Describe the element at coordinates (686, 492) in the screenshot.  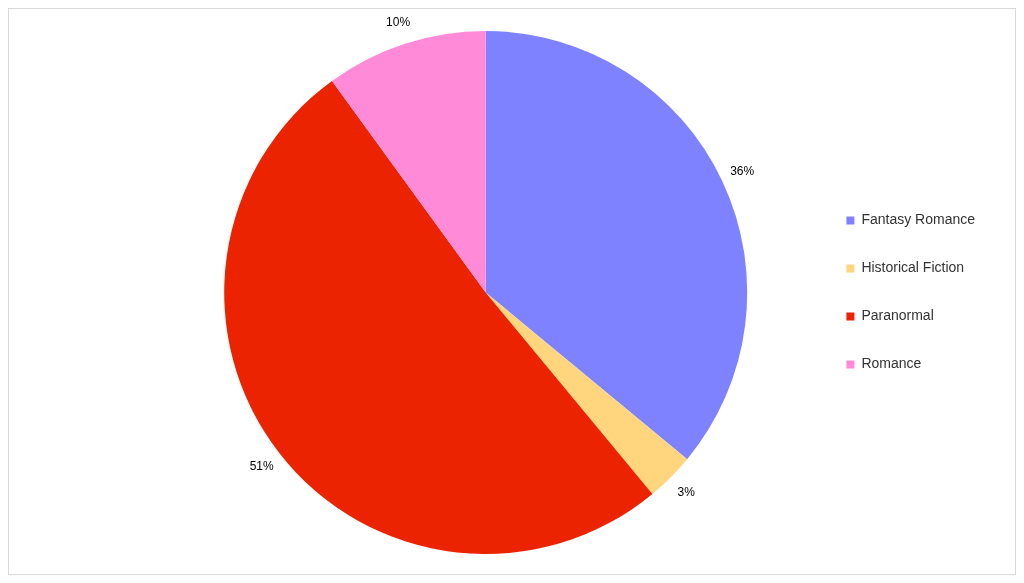
I see `data-label: 3%` at that location.